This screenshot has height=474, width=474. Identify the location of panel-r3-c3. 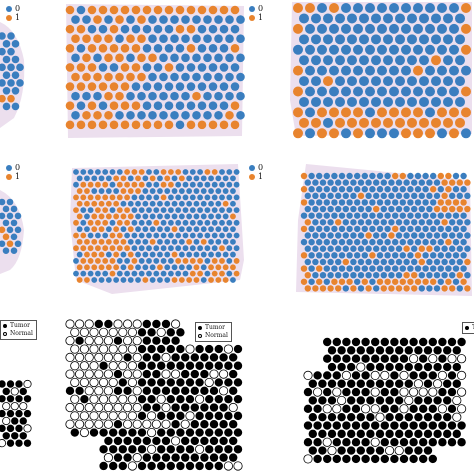
(380, 396).